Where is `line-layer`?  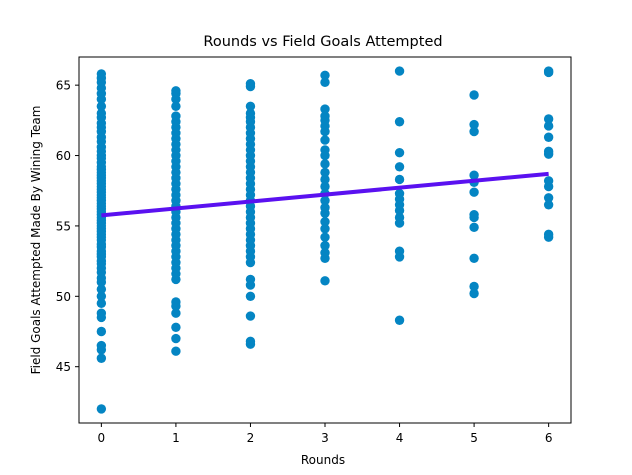 line-layer is located at coordinates (325, 194).